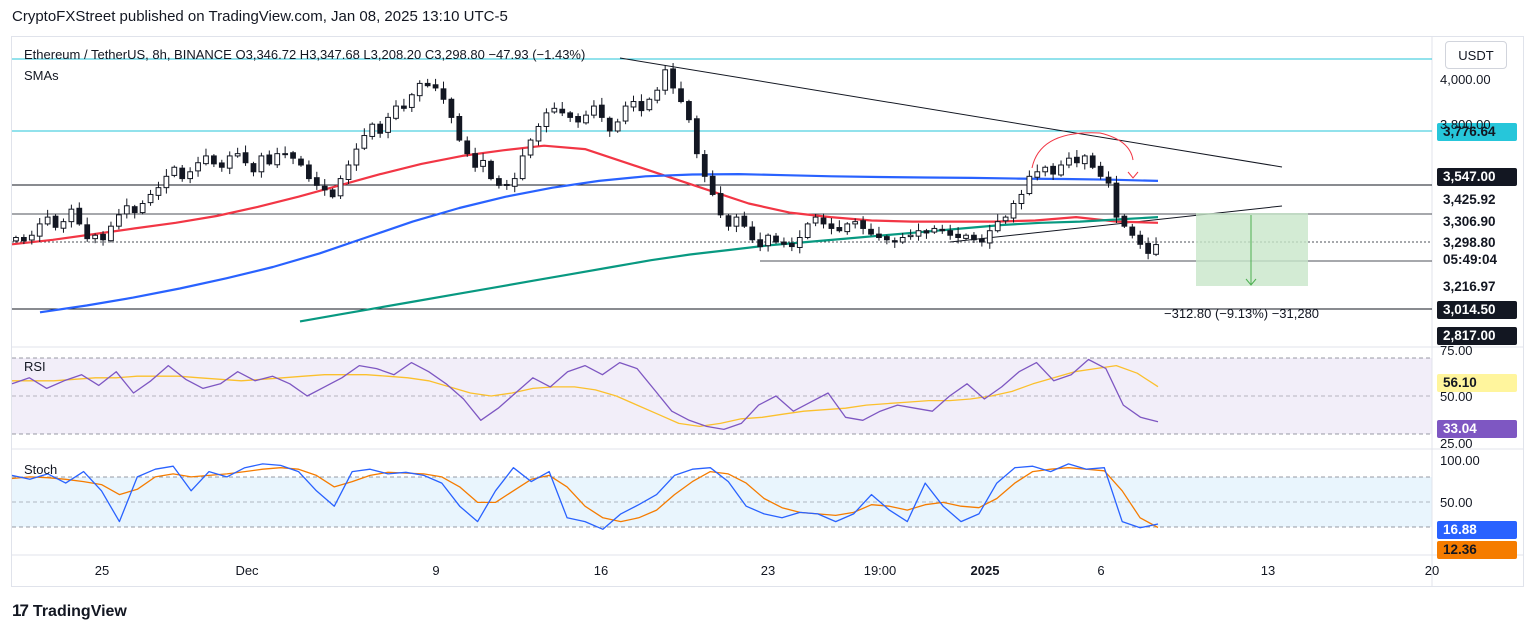 The width and height of the screenshot is (1536, 634). Describe the element at coordinates (1477, 383) in the screenshot. I see `price-label: 56.10` at that location.